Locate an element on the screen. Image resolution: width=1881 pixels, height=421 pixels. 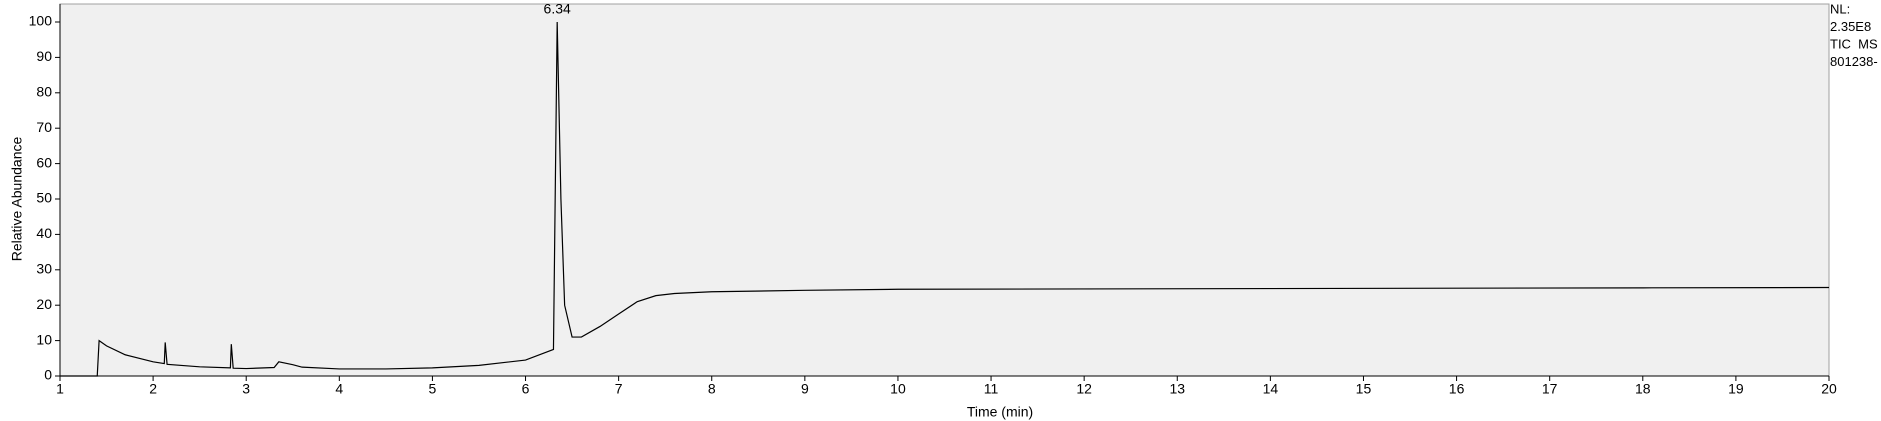
x-tick-label: 5 is located at coordinates (433, 389).